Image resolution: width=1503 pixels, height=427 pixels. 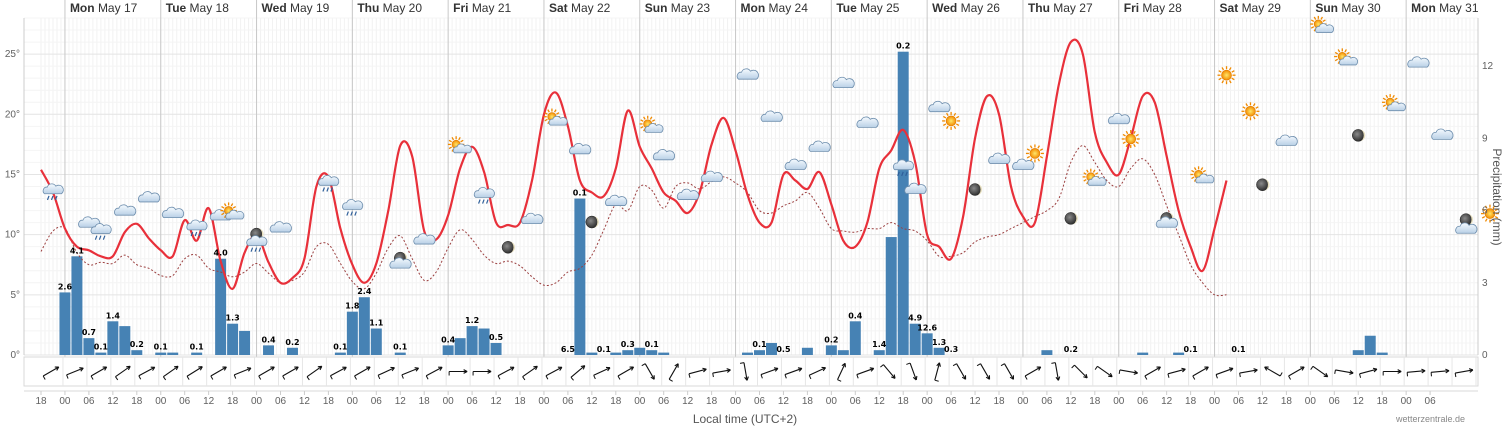 I want to click on day-label-dow: Wed, so click(x=276, y=8).